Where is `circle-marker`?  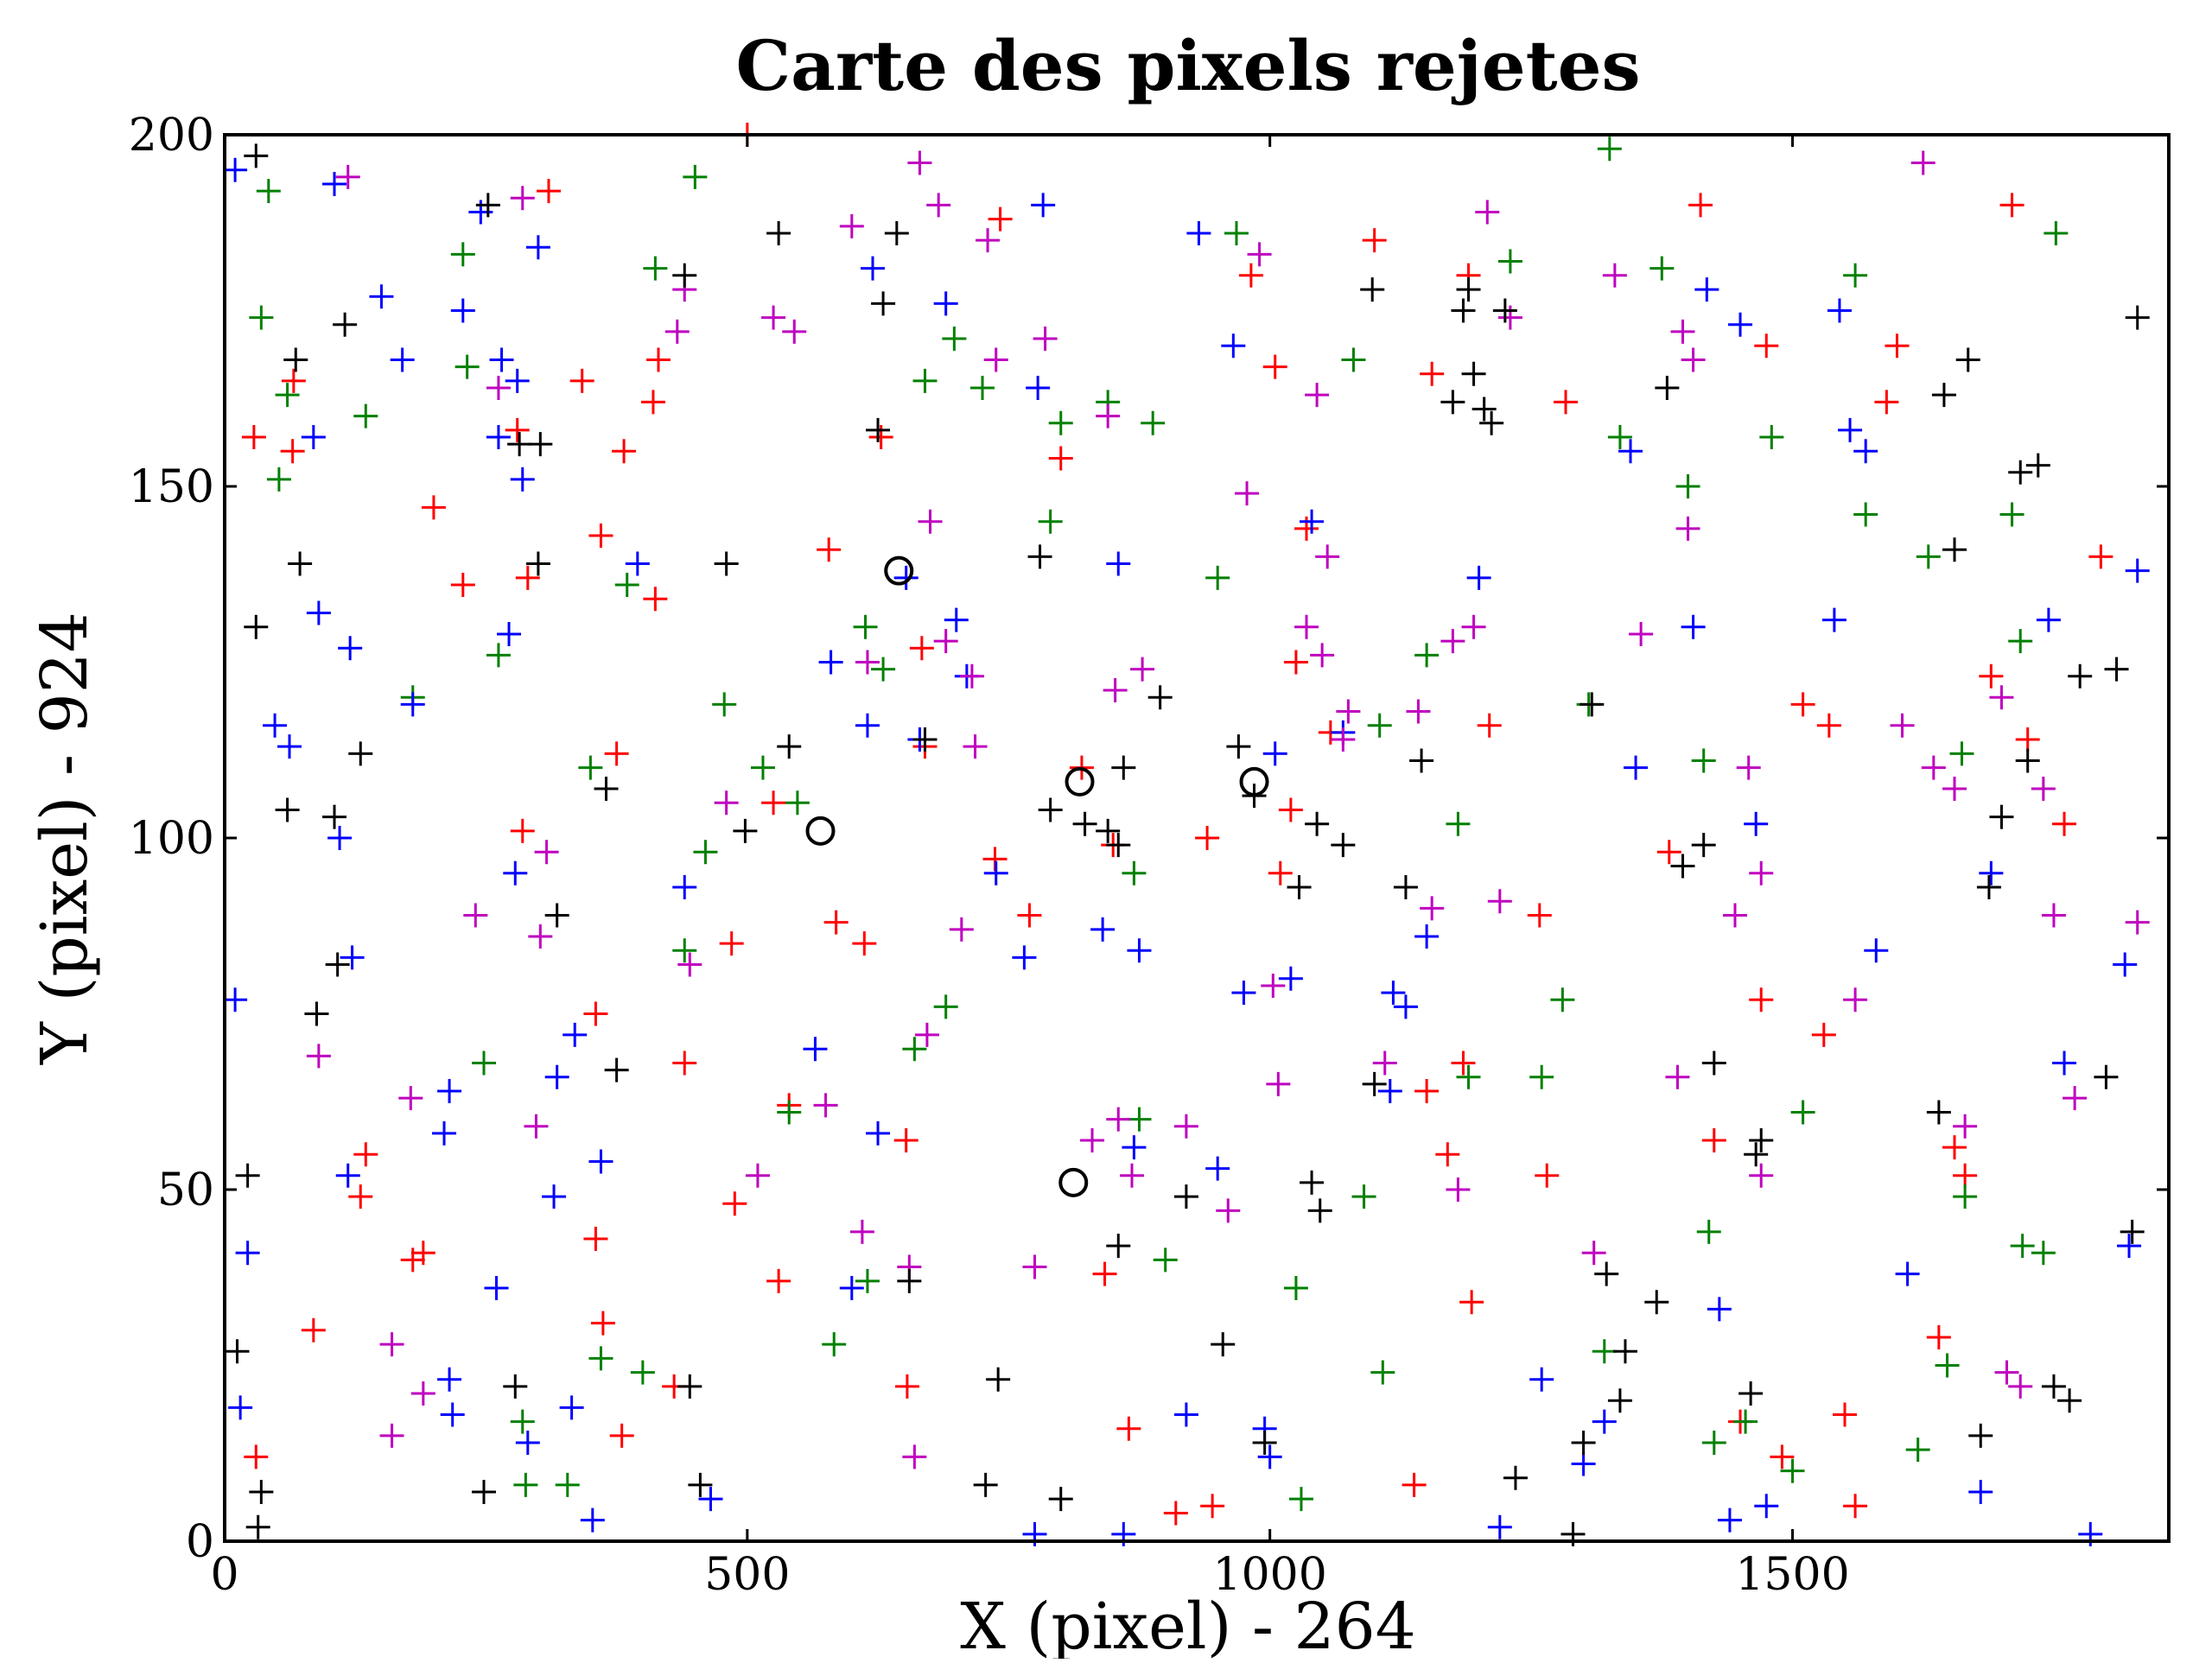
circle-marker is located at coordinates (820, 831).